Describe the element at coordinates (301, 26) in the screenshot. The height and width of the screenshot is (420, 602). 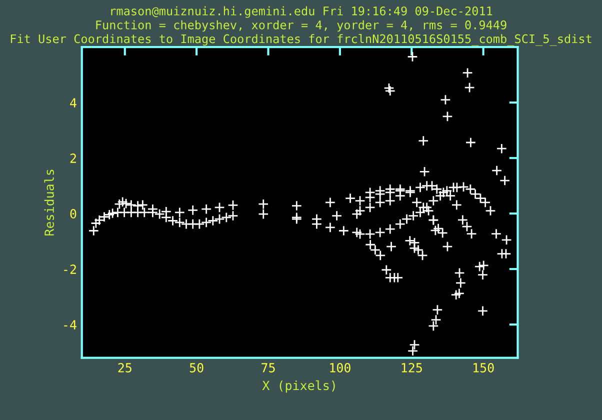
I see `chart-subtitle: Function = chebyshev, xorder = 4, yorder = 4, rms = 0.9449` at that location.